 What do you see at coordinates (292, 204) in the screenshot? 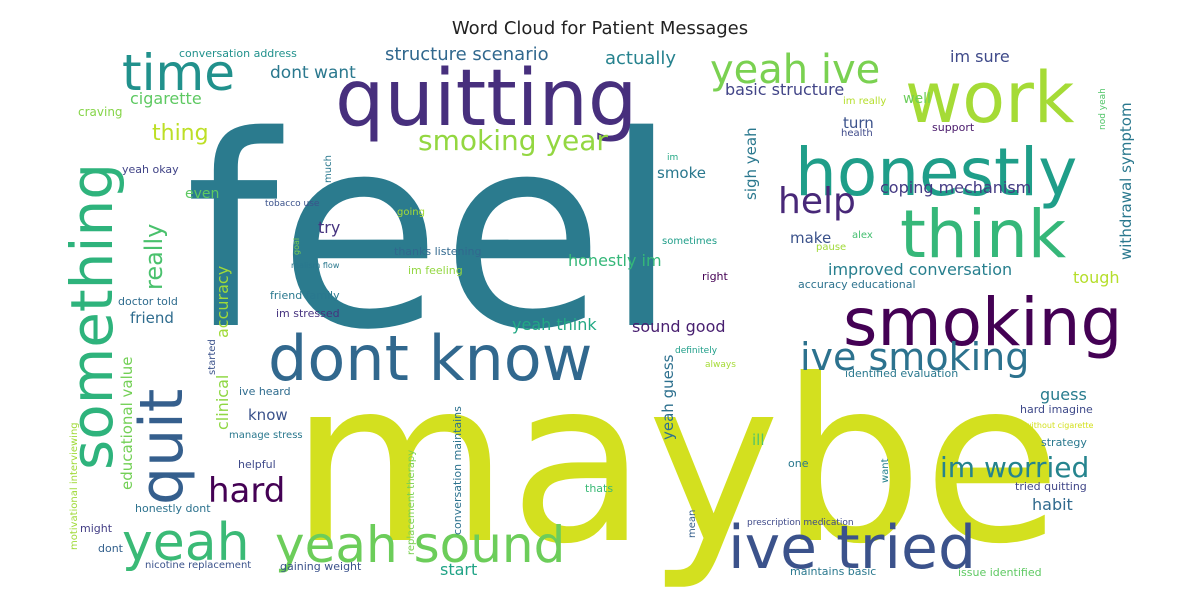
I see `word-tobacco-use: tobacco use` at bounding box center [292, 204].